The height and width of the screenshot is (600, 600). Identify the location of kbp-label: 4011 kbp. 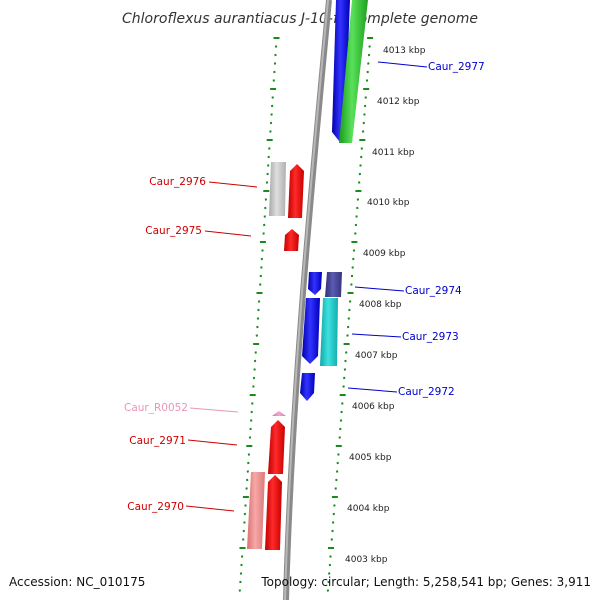
(393, 153).